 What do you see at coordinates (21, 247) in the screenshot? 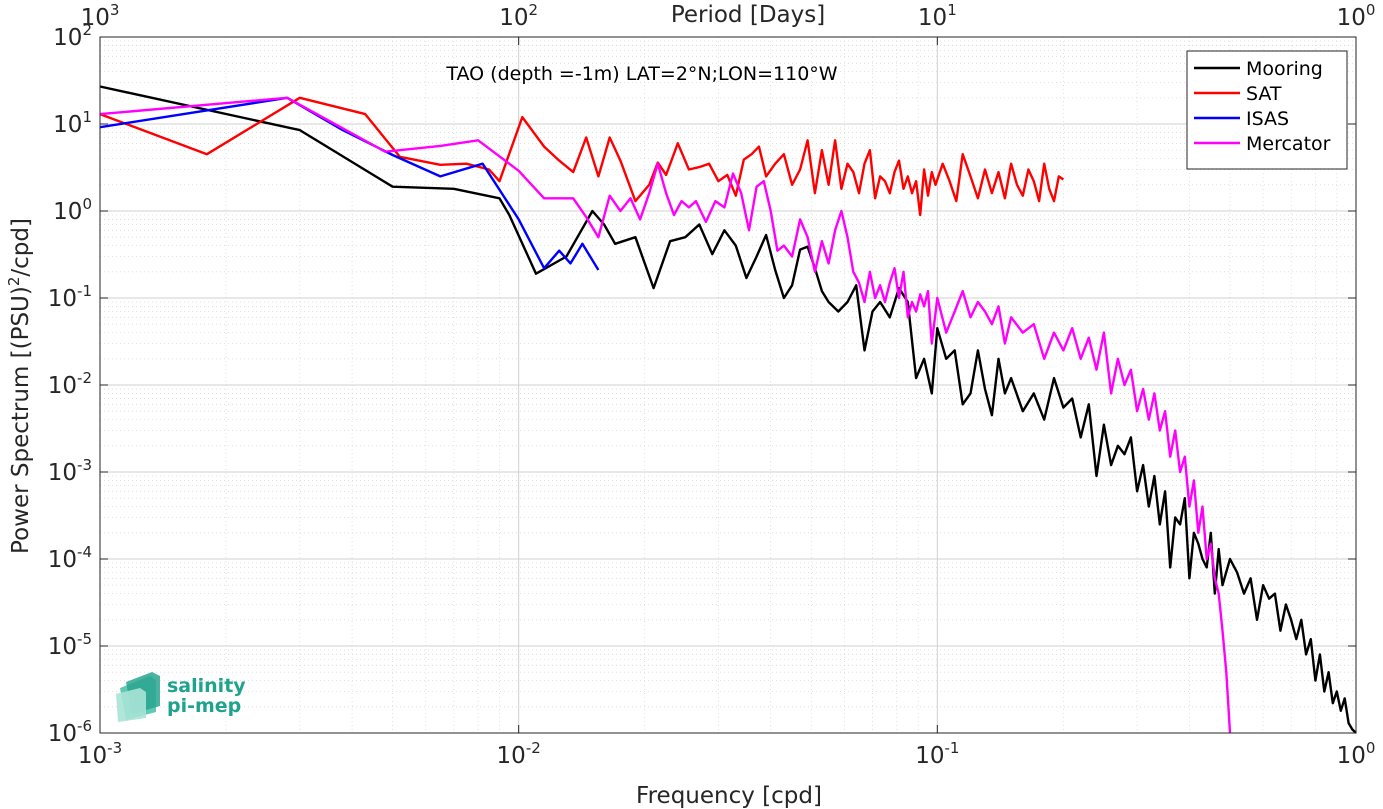
I see `y-axis-label-suffix: /cpd]` at bounding box center [21, 247].